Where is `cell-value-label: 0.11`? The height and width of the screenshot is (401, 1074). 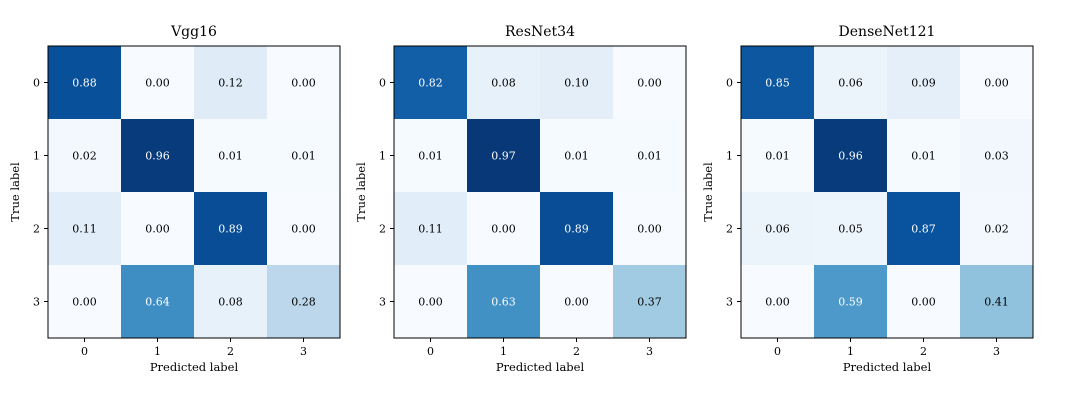 cell-value-label: 0.11 is located at coordinates (430, 229).